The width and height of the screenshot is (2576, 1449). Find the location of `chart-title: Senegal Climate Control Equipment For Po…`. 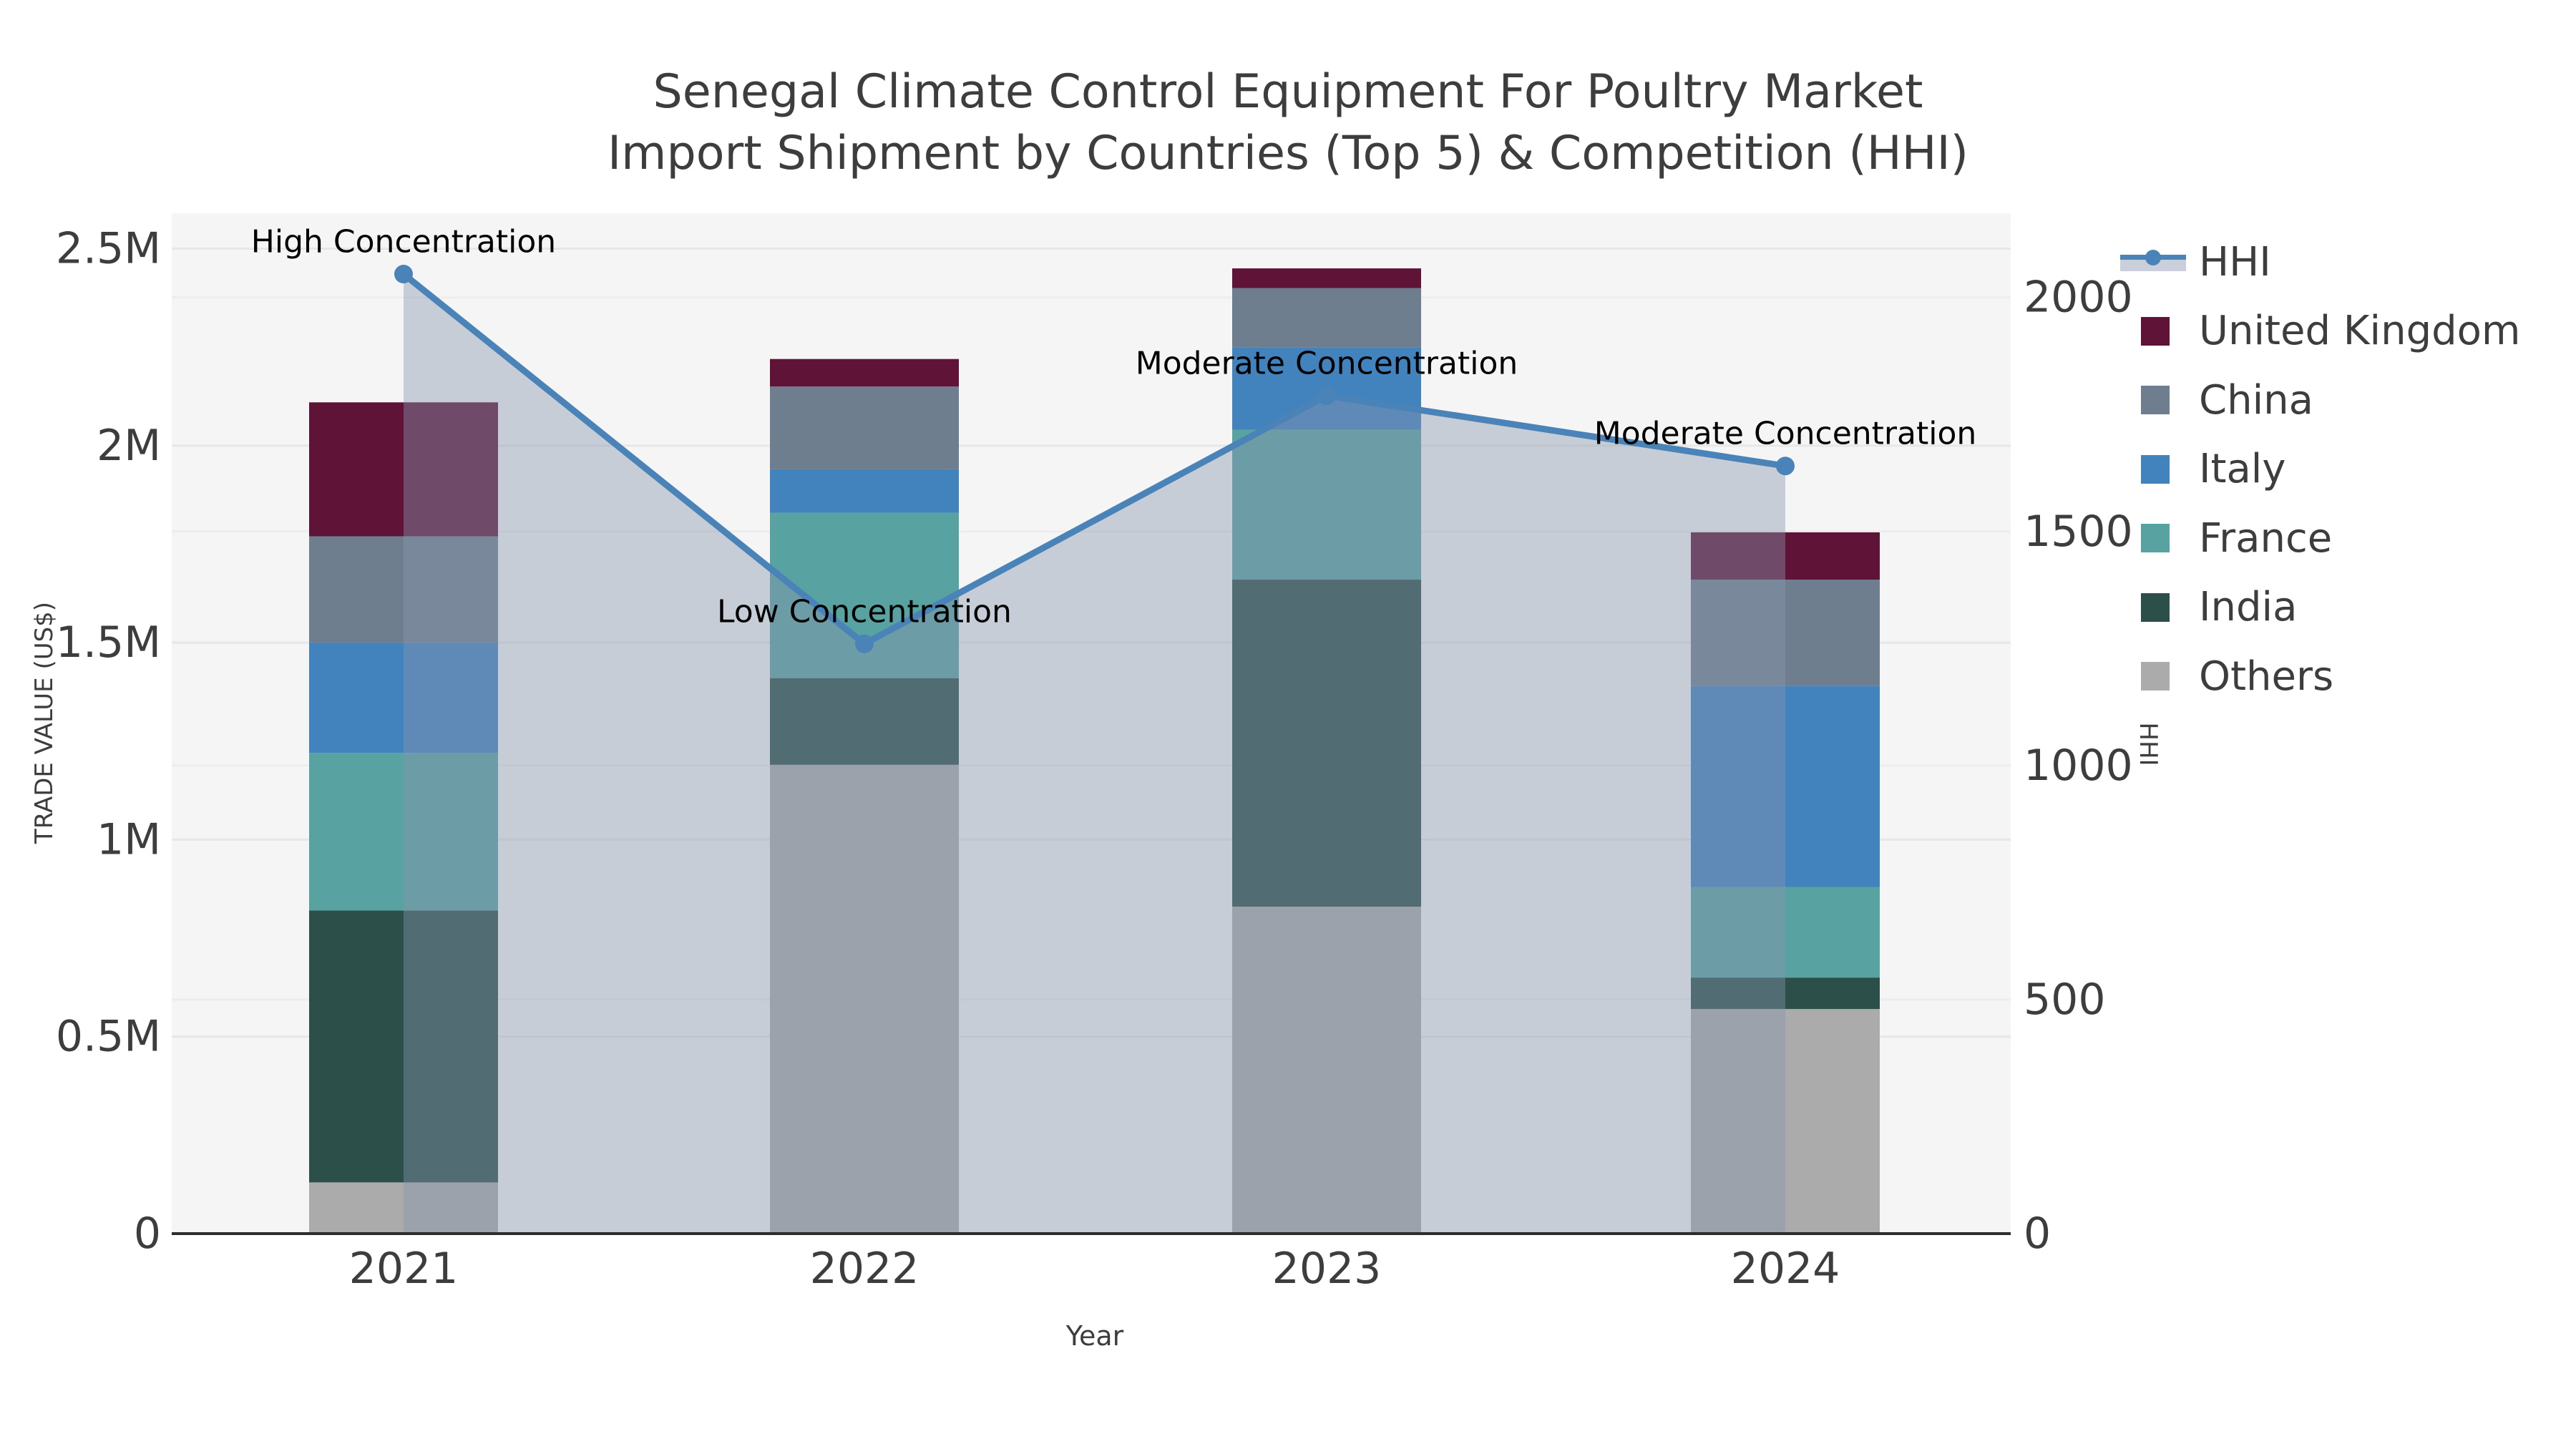

chart-title: Senegal Climate Control Equipment For Po… is located at coordinates (1288, 123).